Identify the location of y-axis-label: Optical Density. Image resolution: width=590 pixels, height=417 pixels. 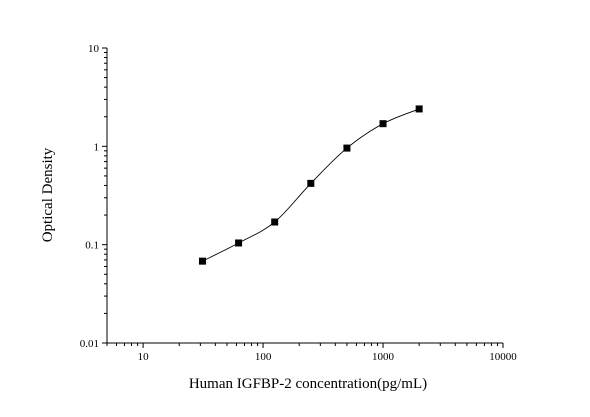
(48, 194).